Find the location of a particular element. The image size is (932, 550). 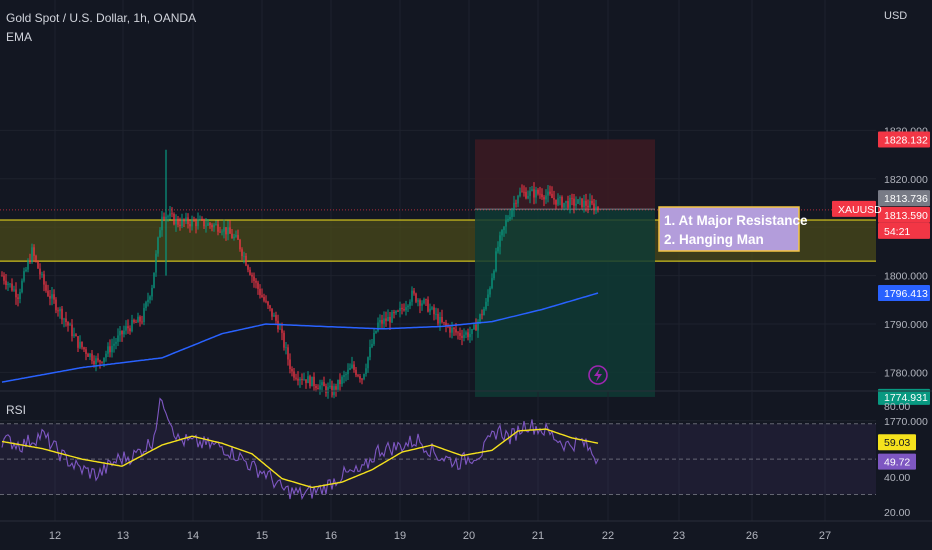

rsi-label: RSI is located at coordinates (16, 410).